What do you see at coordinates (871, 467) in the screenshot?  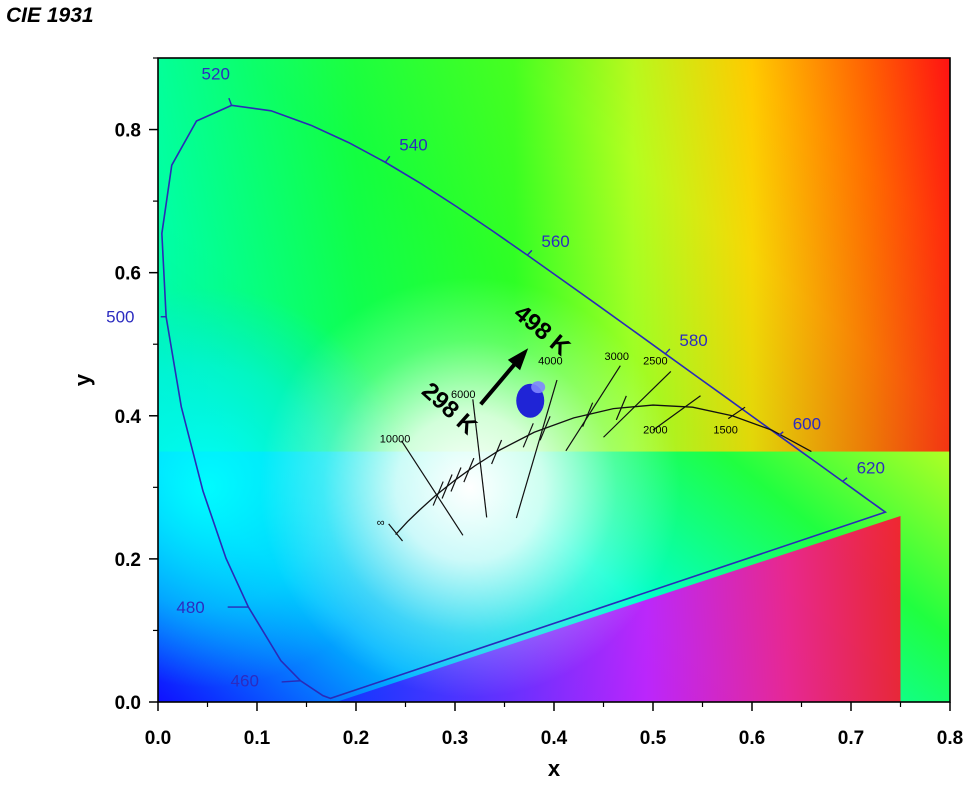 I see `wavelength-label: 620` at bounding box center [871, 467].